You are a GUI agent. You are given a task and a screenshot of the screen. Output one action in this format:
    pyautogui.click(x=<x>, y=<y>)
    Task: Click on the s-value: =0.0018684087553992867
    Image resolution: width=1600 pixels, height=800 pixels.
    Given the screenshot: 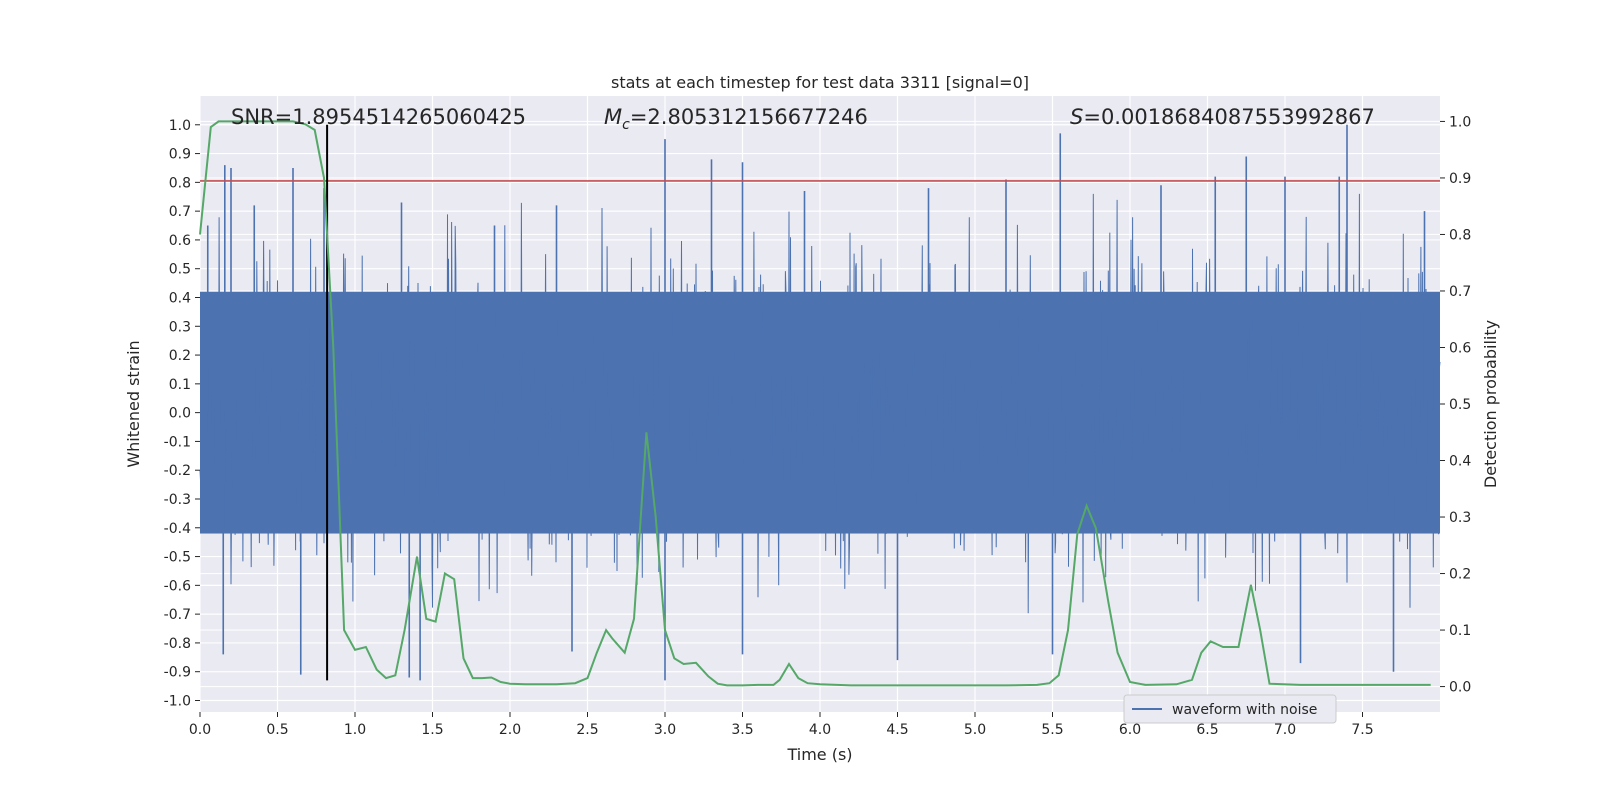 What is the action you would take?
    pyautogui.click(x=1229, y=117)
    